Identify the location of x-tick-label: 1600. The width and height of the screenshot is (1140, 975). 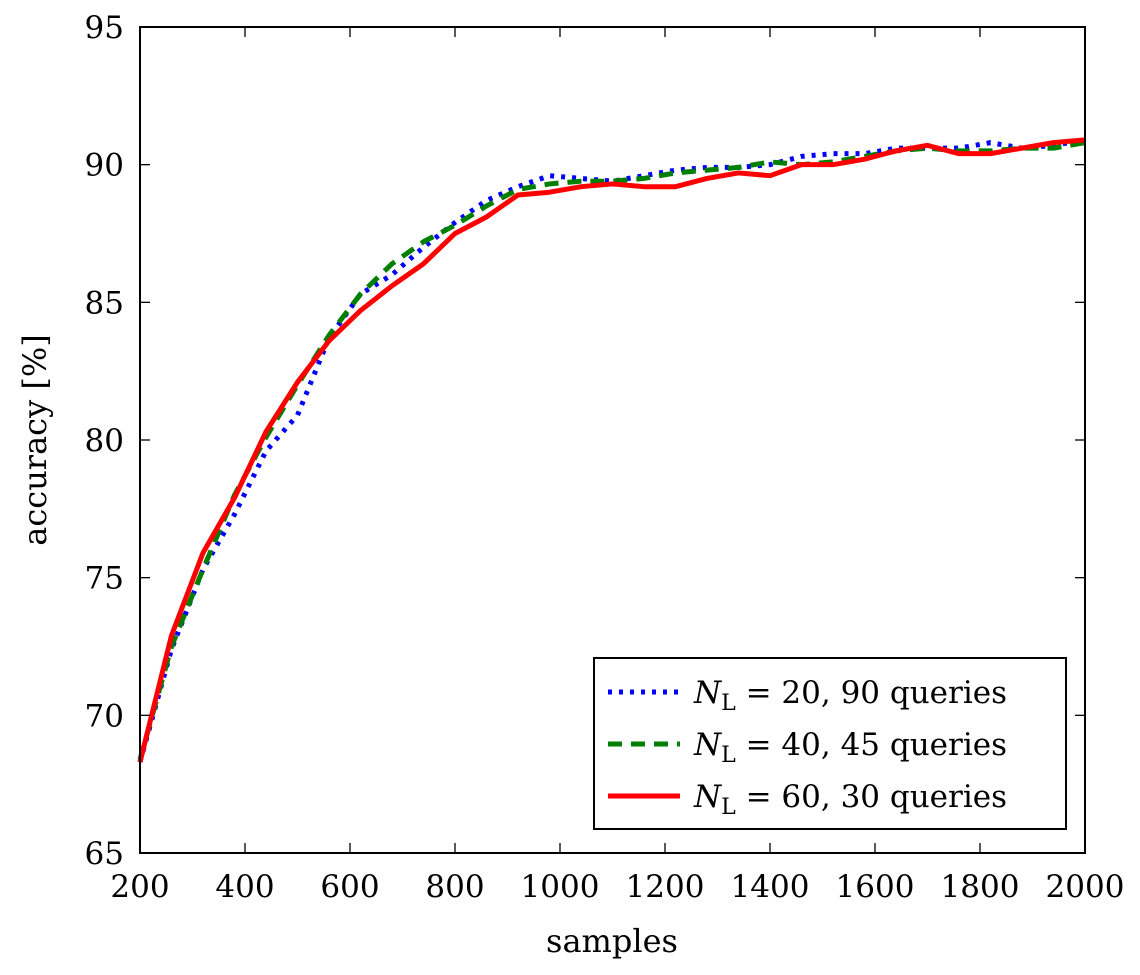
(875, 887).